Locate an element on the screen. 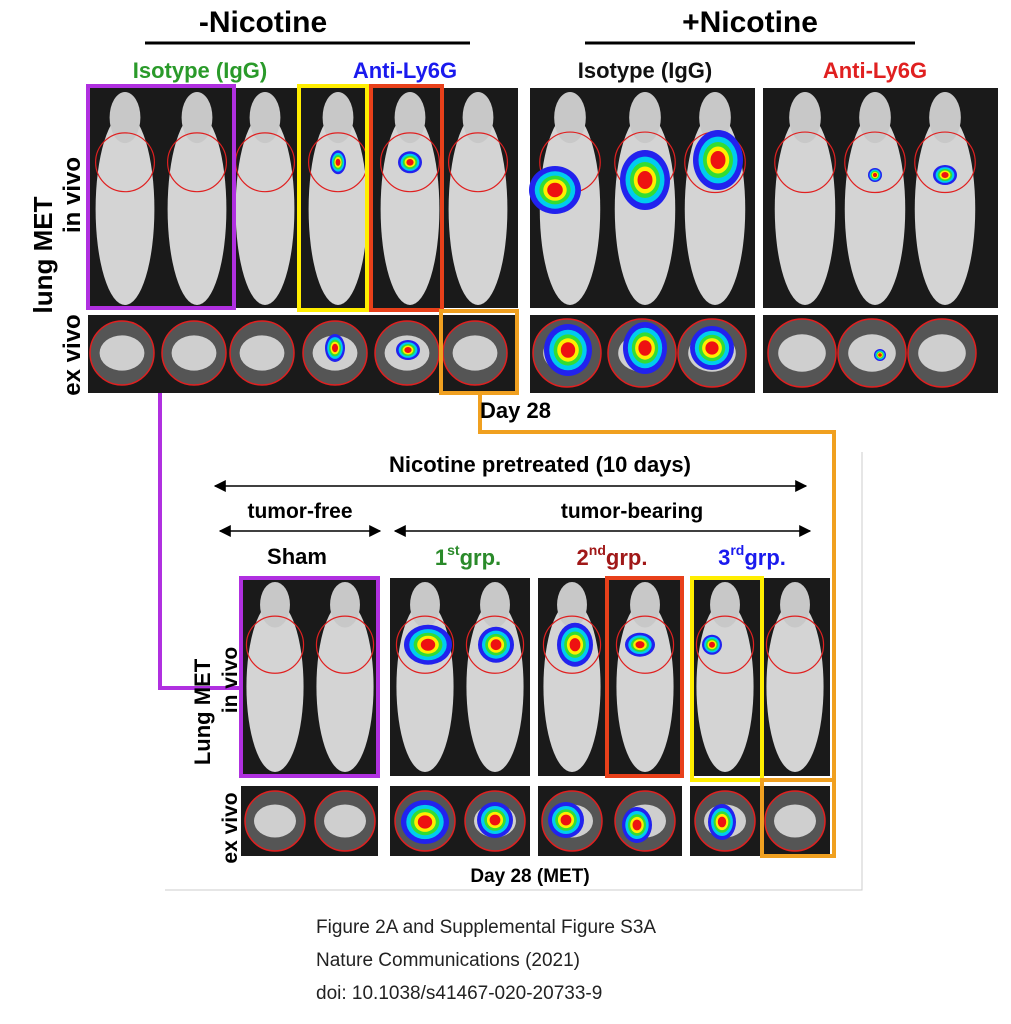  image-panel is located at coordinates (303, 198).